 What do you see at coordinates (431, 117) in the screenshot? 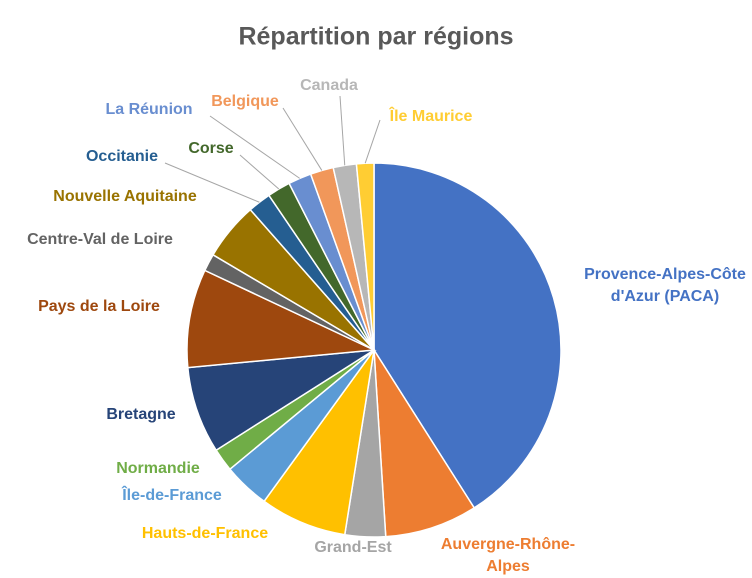
I see `slice-label: Île Maurice` at bounding box center [431, 117].